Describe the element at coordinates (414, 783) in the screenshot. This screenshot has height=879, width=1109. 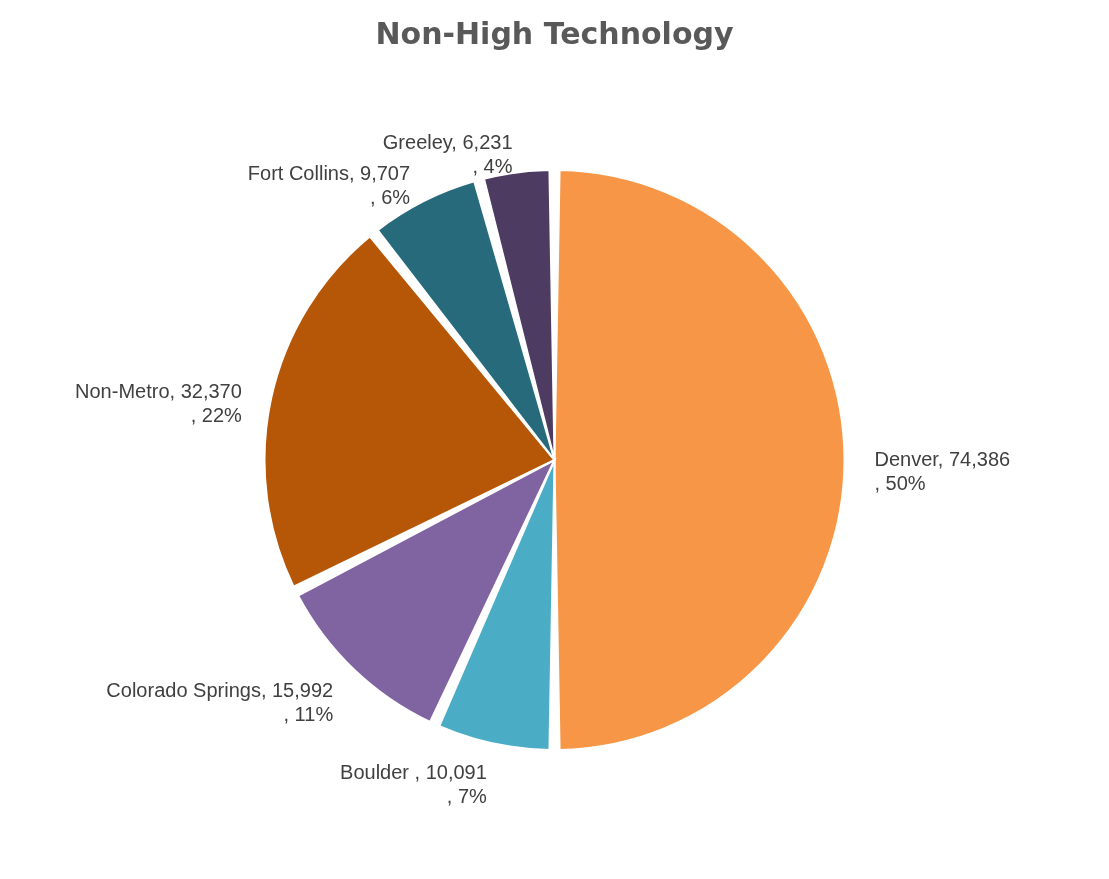
I see `slice-label: Boulder , 10,091 , 7%` at that location.